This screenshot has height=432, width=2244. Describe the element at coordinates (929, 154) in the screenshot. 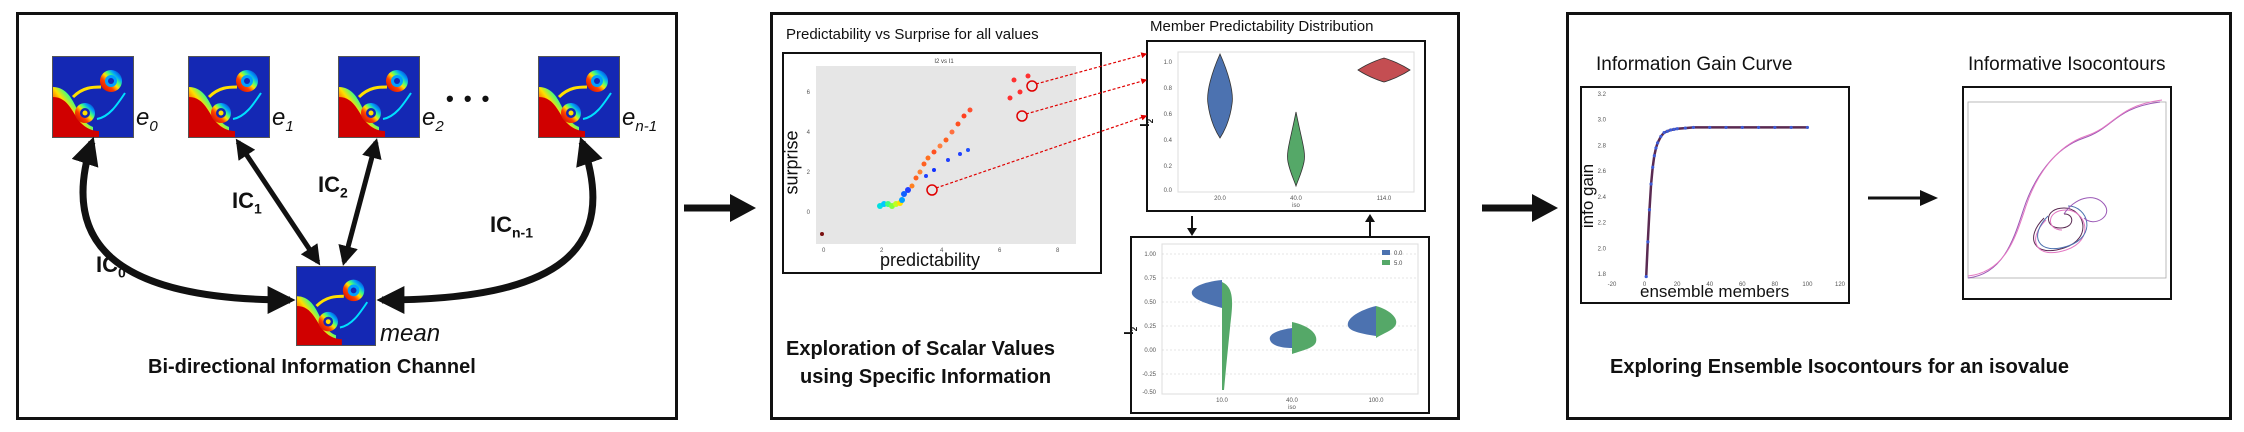

I see `scatter-points` at that location.